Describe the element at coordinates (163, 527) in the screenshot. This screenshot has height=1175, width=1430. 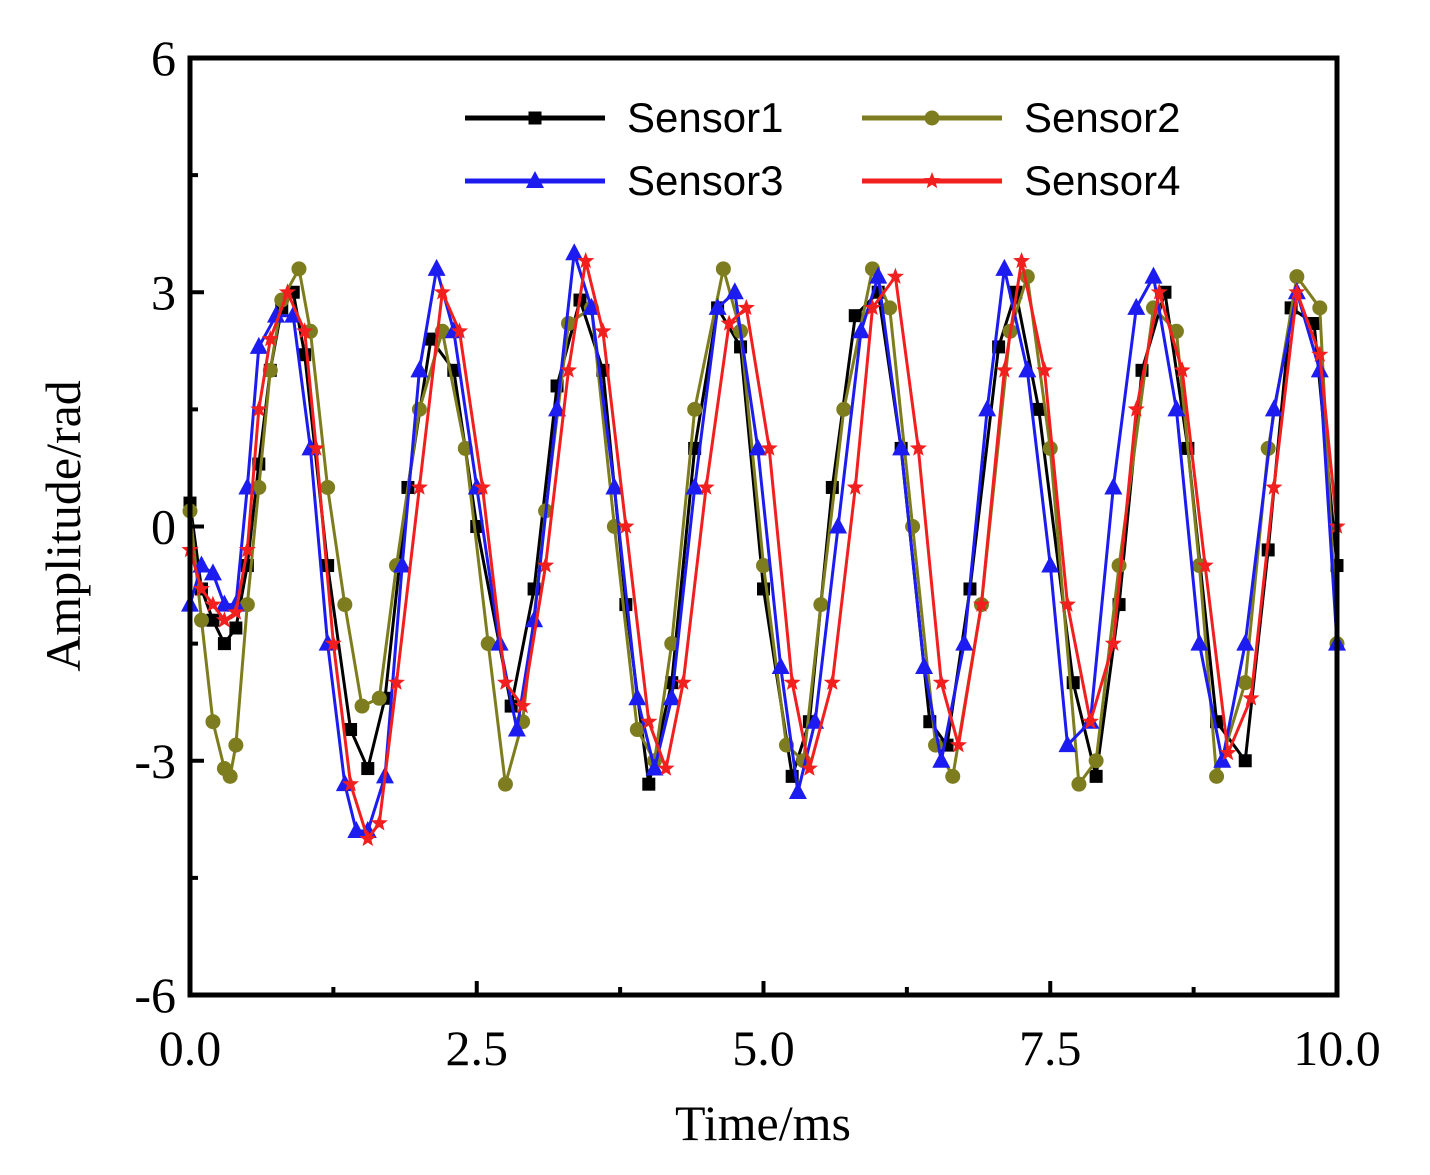
I see `y-tick-label: 0` at that location.